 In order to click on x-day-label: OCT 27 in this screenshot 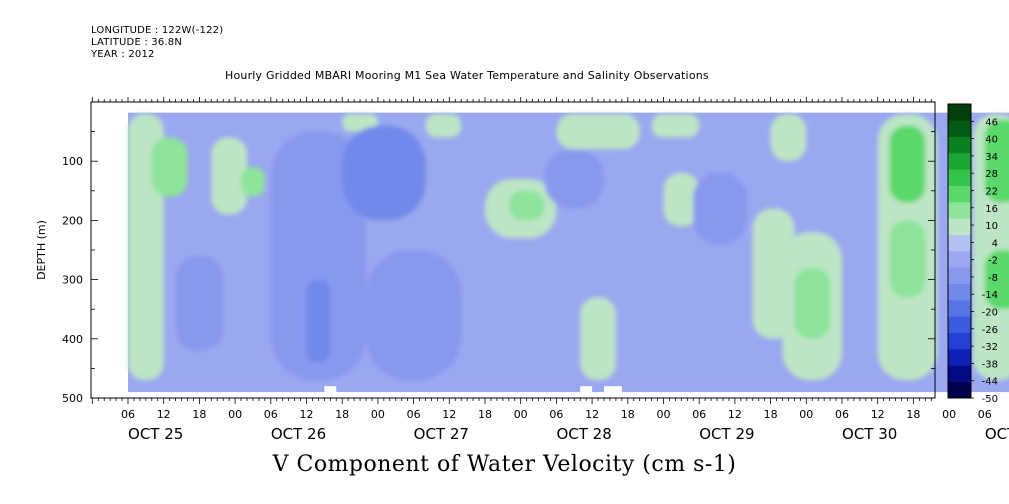, I will do `click(441, 434)`.